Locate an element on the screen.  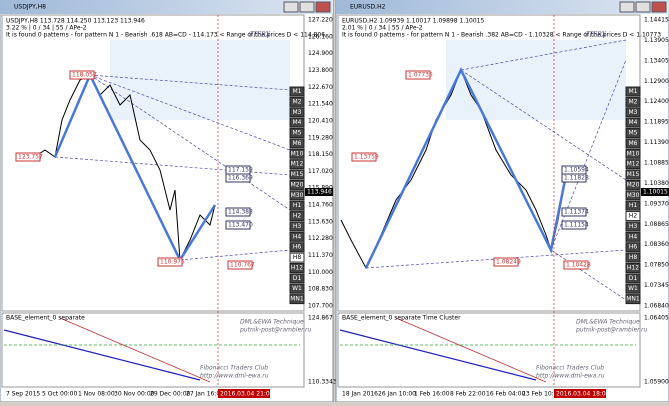
timeframe-label: M12 is located at coordinates (297, 164).